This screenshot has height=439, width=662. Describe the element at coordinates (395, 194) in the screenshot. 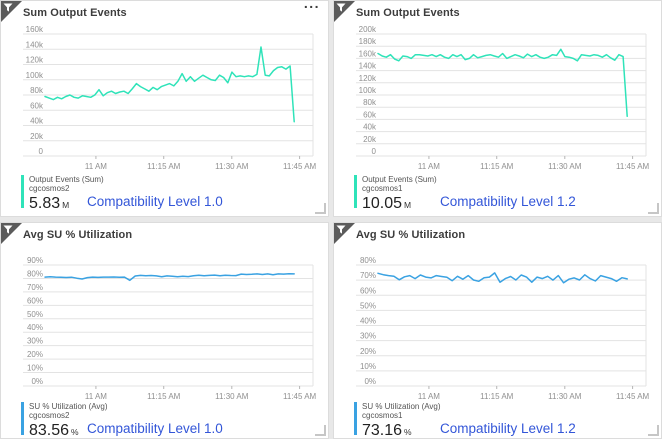

I see `chart-legend: Output Events (Sum) cgcosmos1 10.05 M` at that location.